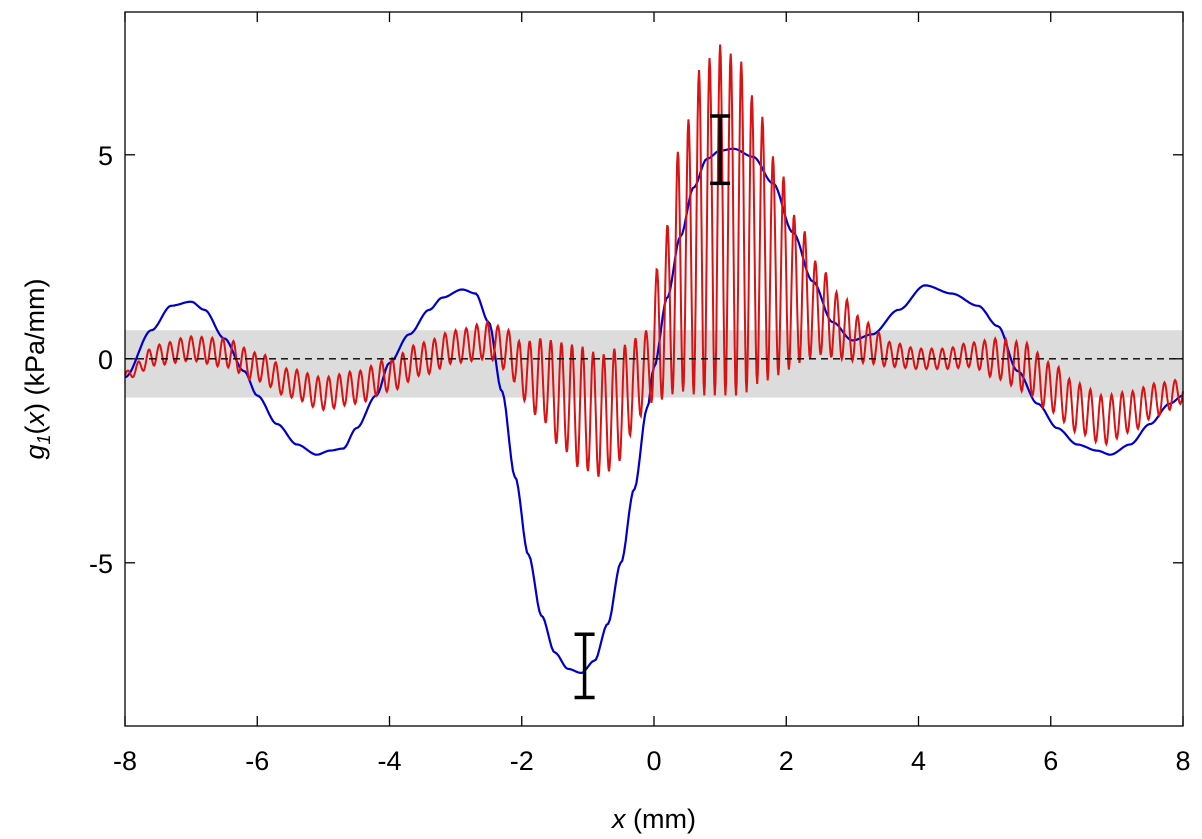 Image resolution: width=1202 pixels, height=839 pixels. Describe the element at coordinates (389, 761) in the screenshot. I see `x-tick-label: -4` at that location.